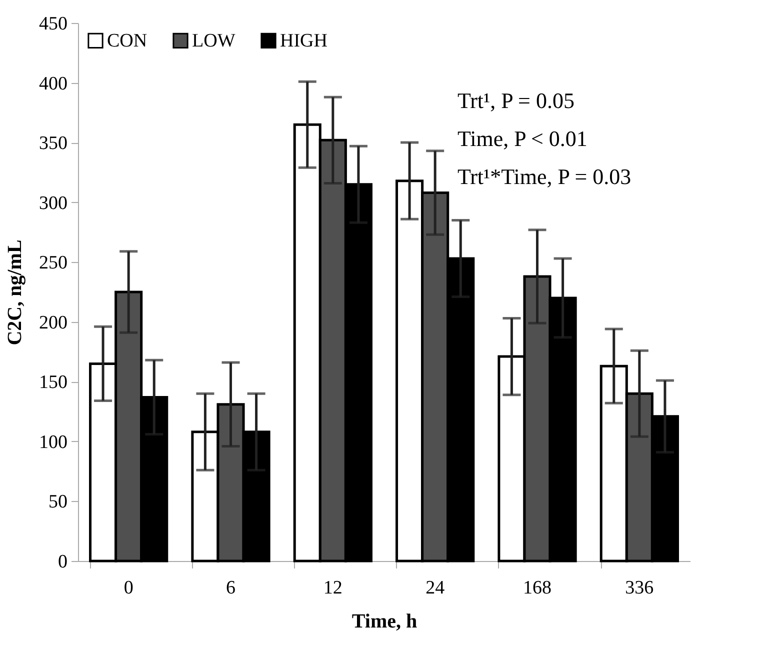  What do you see at coordinates (53, 442) in the screenshot?
I see `y-tick-label: 100` at bounding box center [53, 442].